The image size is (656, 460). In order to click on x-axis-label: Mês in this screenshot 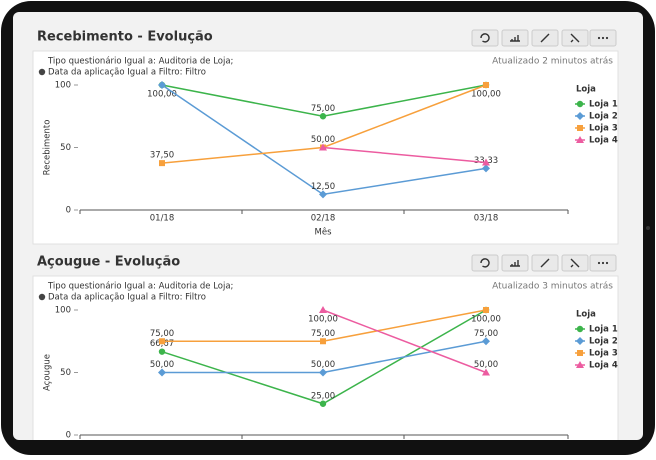, I will do `click(324, 232)`.